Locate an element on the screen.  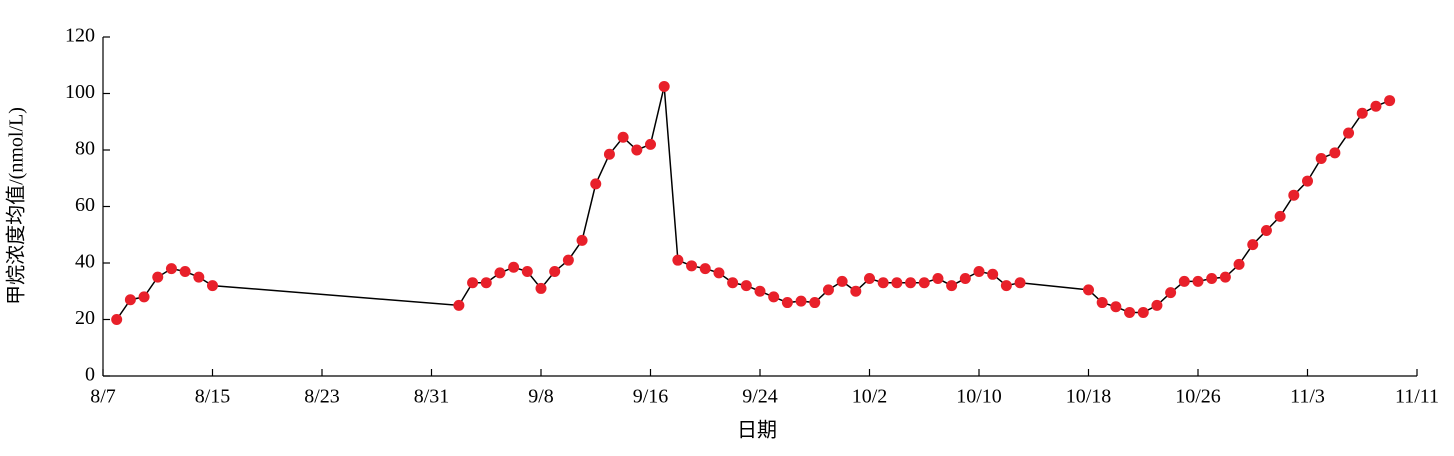
x-tick-label: 10/18 is located at coordinates (1089, 397).